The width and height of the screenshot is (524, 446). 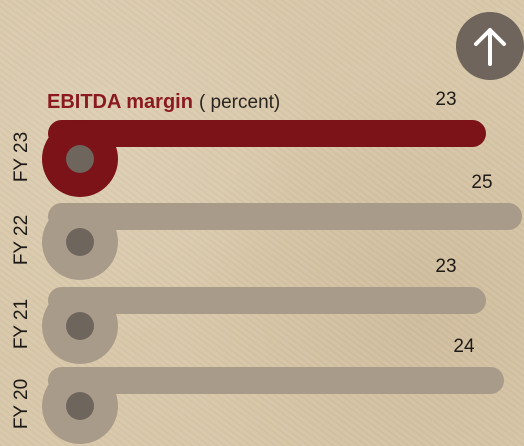 What do you see at coordinates (239, 102) in the screenshot?
I see `chart-subtitle: ( percent)` at bounding box center [239, 102].